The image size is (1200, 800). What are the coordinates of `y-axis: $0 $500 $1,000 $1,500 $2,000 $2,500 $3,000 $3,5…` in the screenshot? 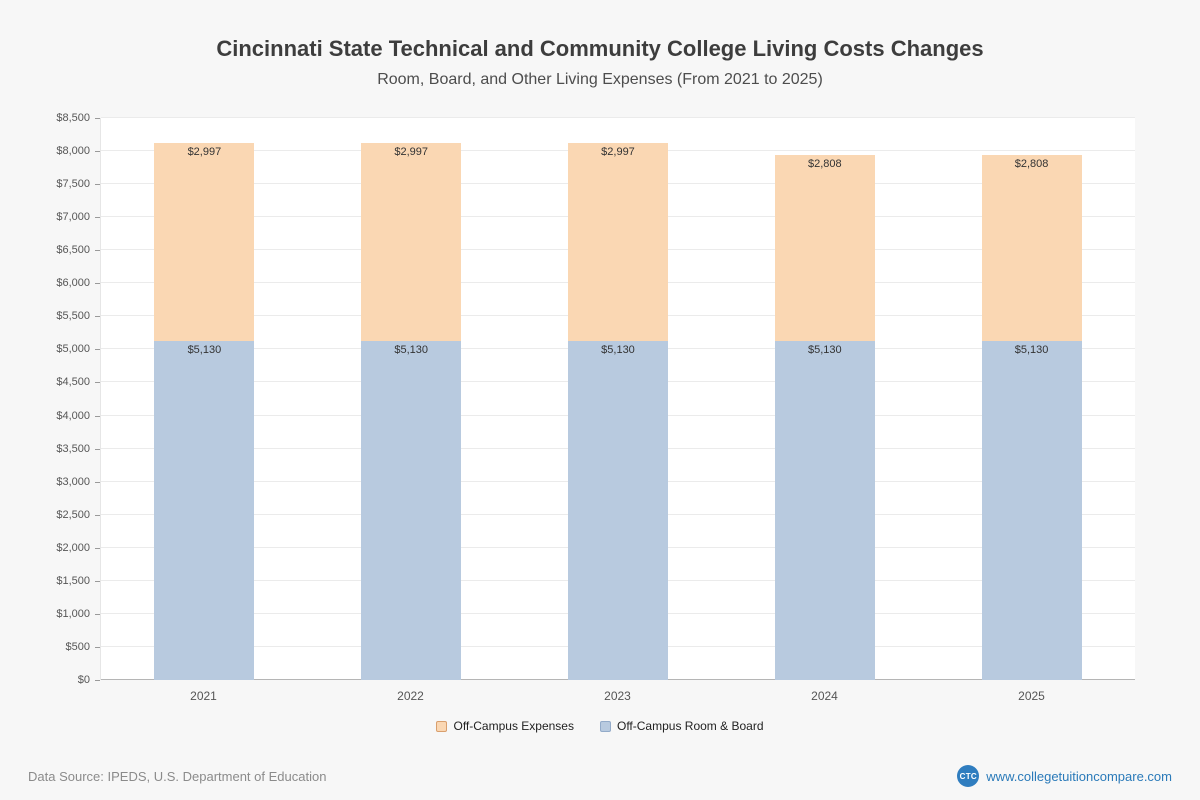 It's located at (70, 399).